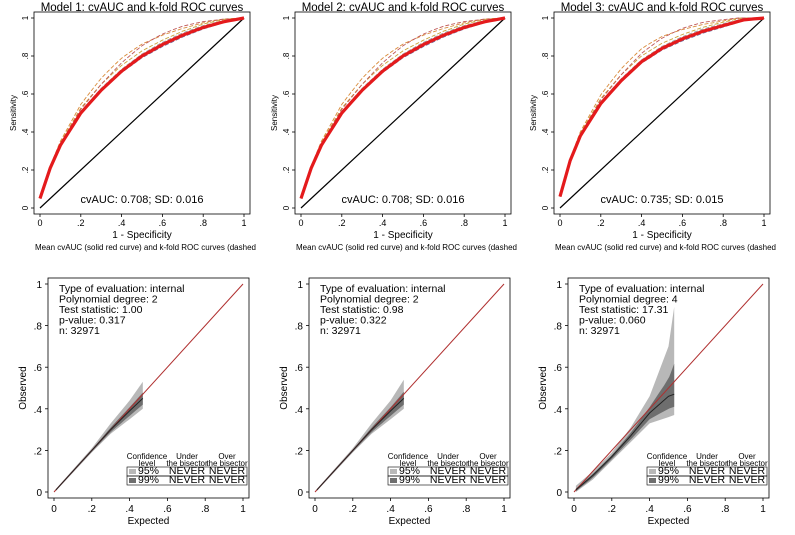 The width and height of the screenshot is (795, 535). I want to click on legend-header: the bisector, so click(448, 463).